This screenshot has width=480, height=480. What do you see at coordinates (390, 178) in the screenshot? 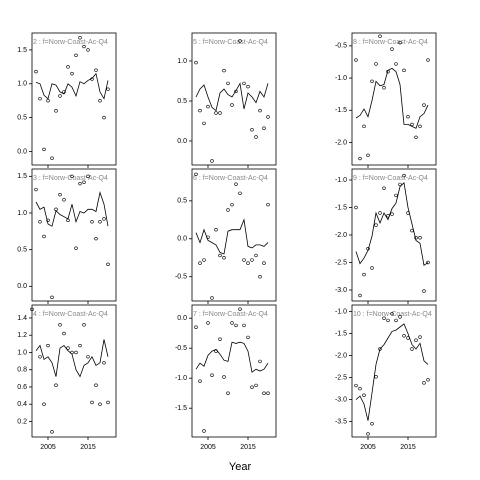
I see `panel-label: 9 : f=Norw-Coast-Ac-Q4` at bounding box center [390, 178].